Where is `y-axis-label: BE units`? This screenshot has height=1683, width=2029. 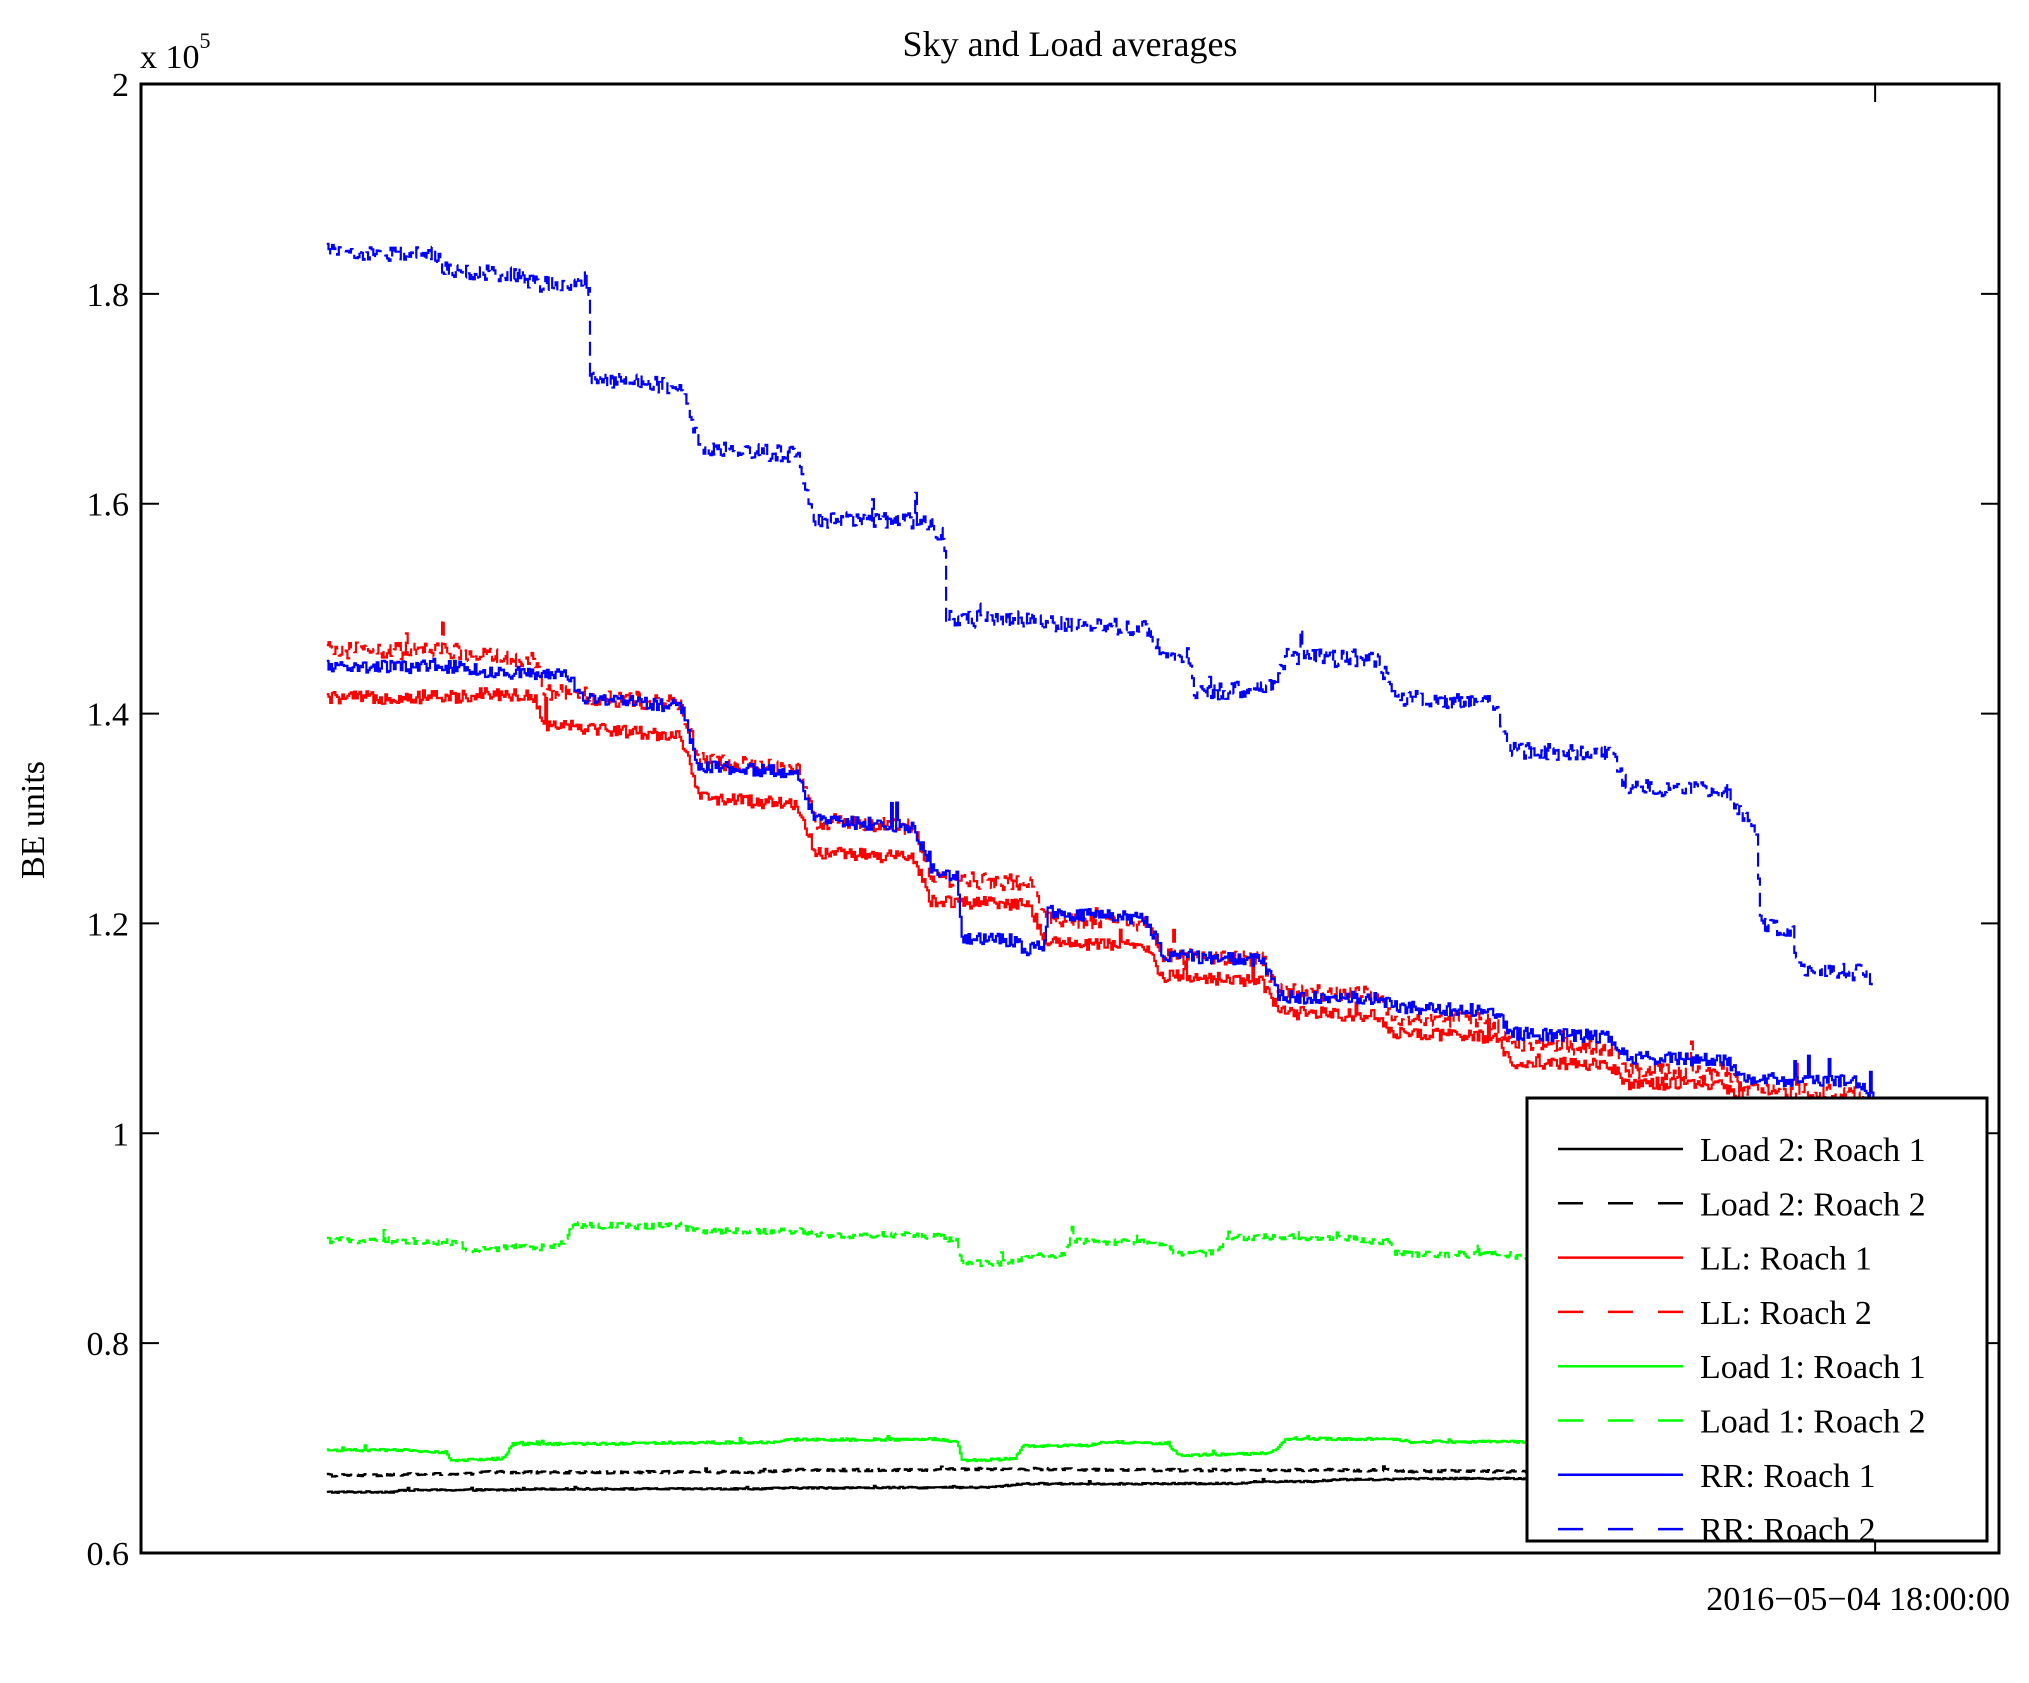 y-axis-label: BE units is located at coordinates (33, 820).